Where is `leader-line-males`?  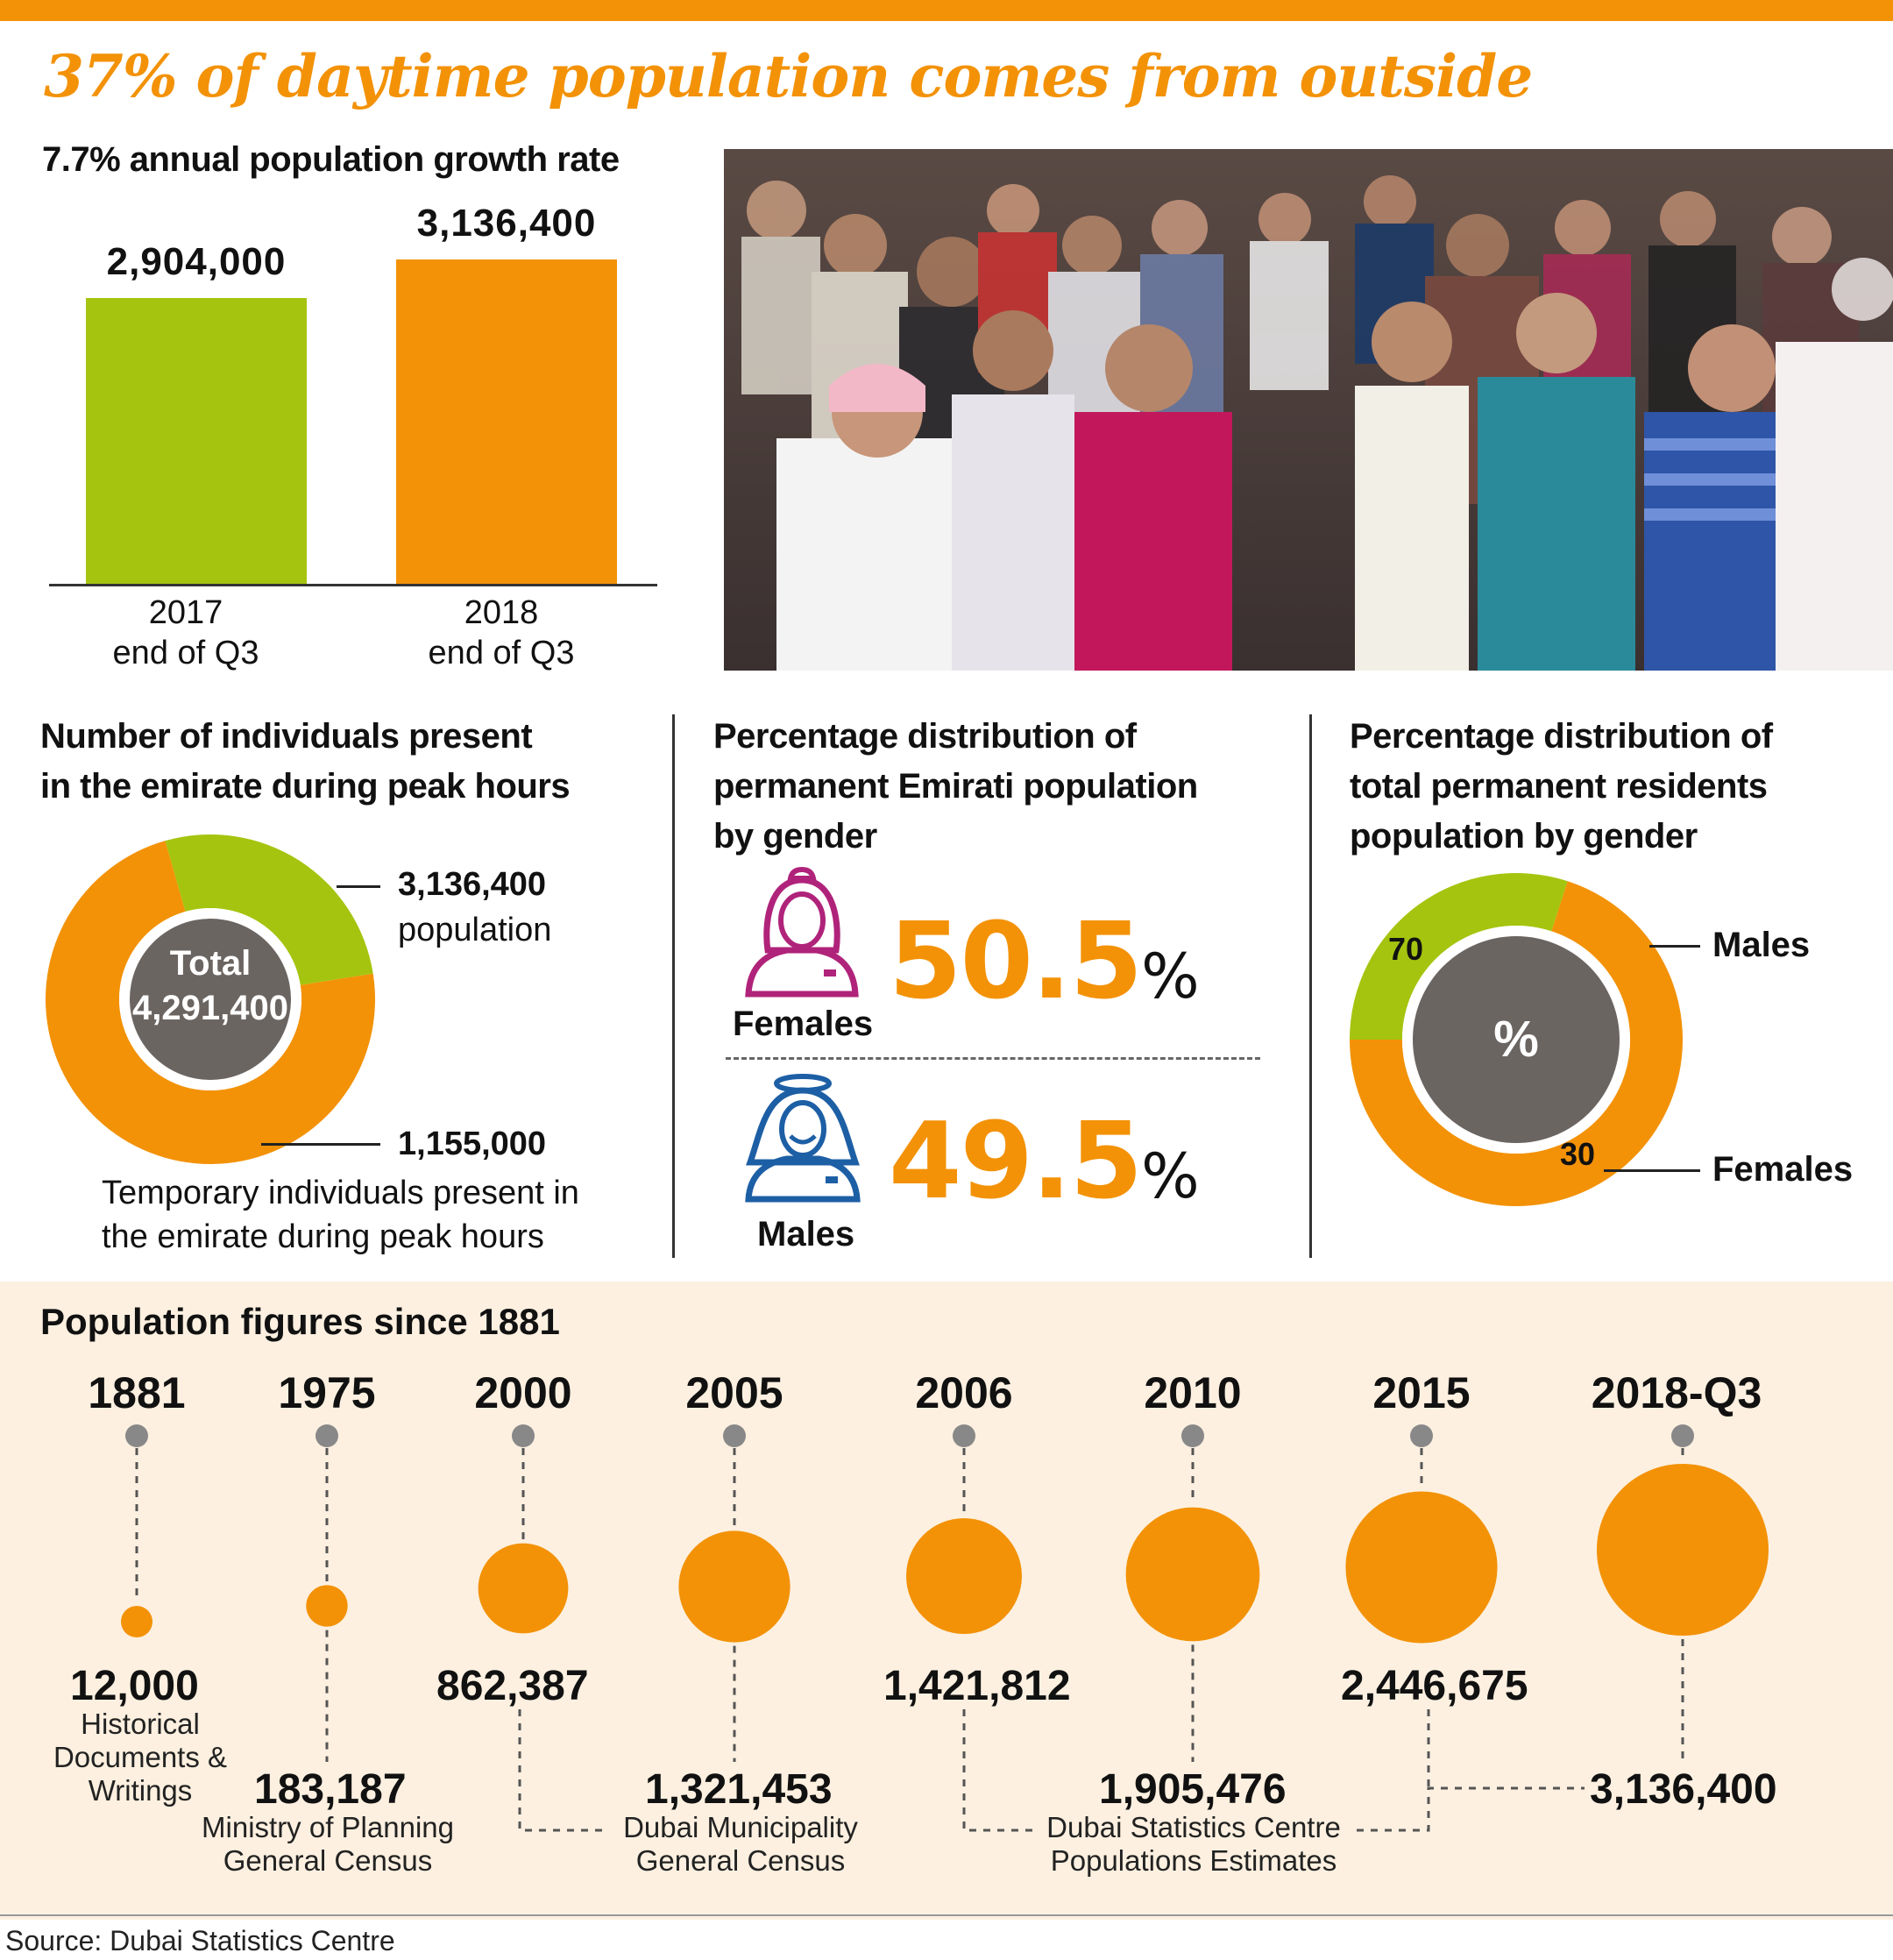
leader-line-males is located at coordinates (1674, 946).